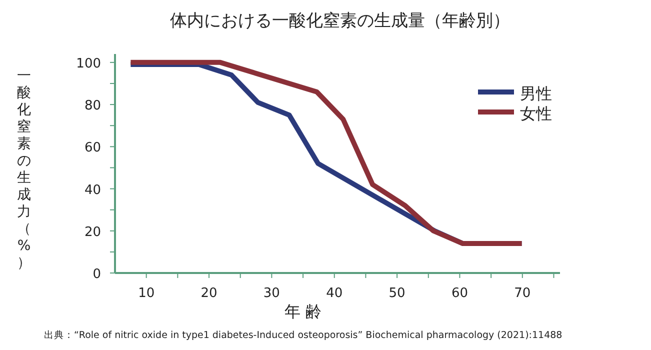 Image resolution: width=651 pixels, height=350 pixels. Describe the element at coordinates (397, 293) in the screenshot. I see `x-tick-label: 50` at that location.